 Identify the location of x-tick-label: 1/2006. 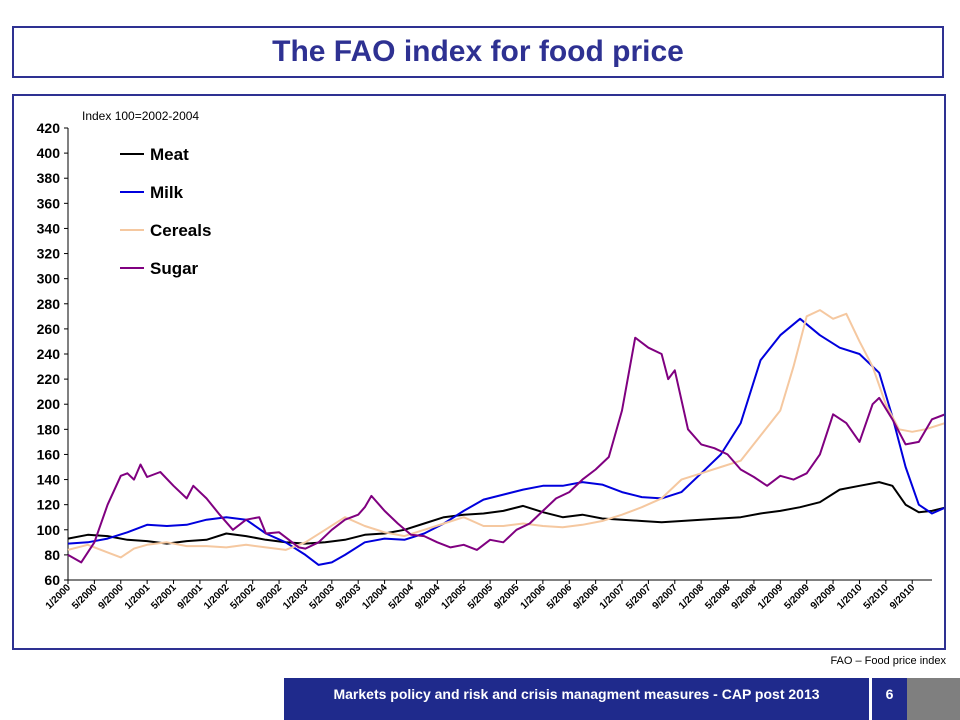
(534, 597).